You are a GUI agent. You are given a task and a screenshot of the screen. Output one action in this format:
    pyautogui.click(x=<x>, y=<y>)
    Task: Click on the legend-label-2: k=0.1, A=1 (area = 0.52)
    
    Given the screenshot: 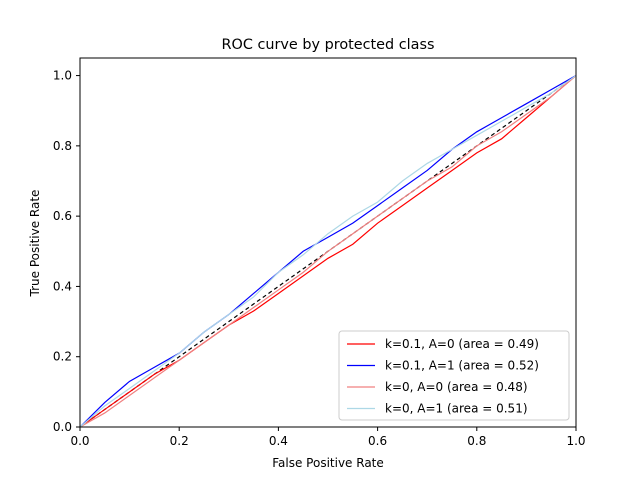 What is the action you would take?
    pyautogui.click(x=462, y=366)
    